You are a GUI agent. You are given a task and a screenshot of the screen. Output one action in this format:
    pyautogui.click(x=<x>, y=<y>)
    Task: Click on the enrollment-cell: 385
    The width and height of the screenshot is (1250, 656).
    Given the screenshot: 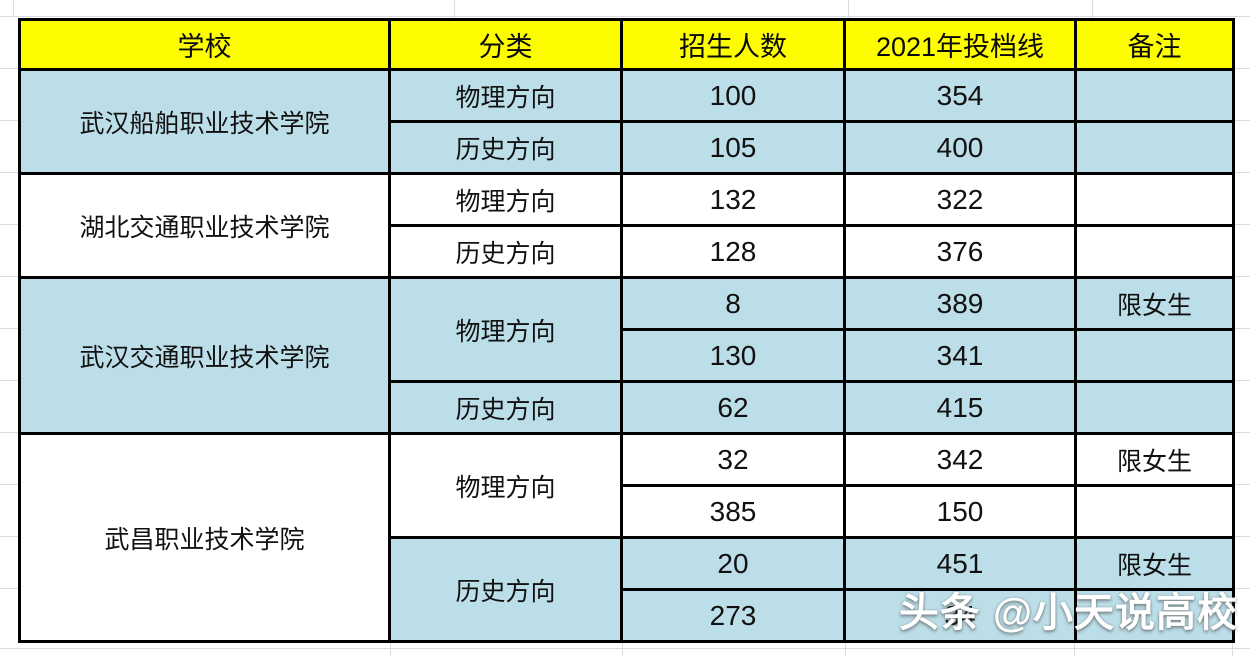 What is the action you would take?
    pyautogui.click(x=733, y=511)
    